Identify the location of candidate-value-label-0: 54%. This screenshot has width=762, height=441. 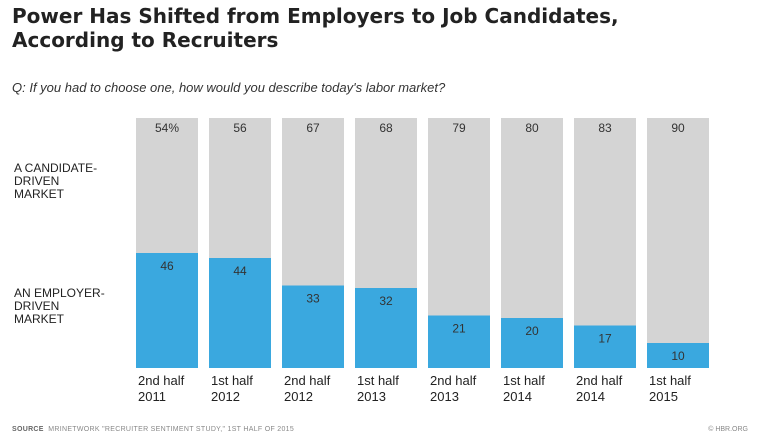
(167, 128).